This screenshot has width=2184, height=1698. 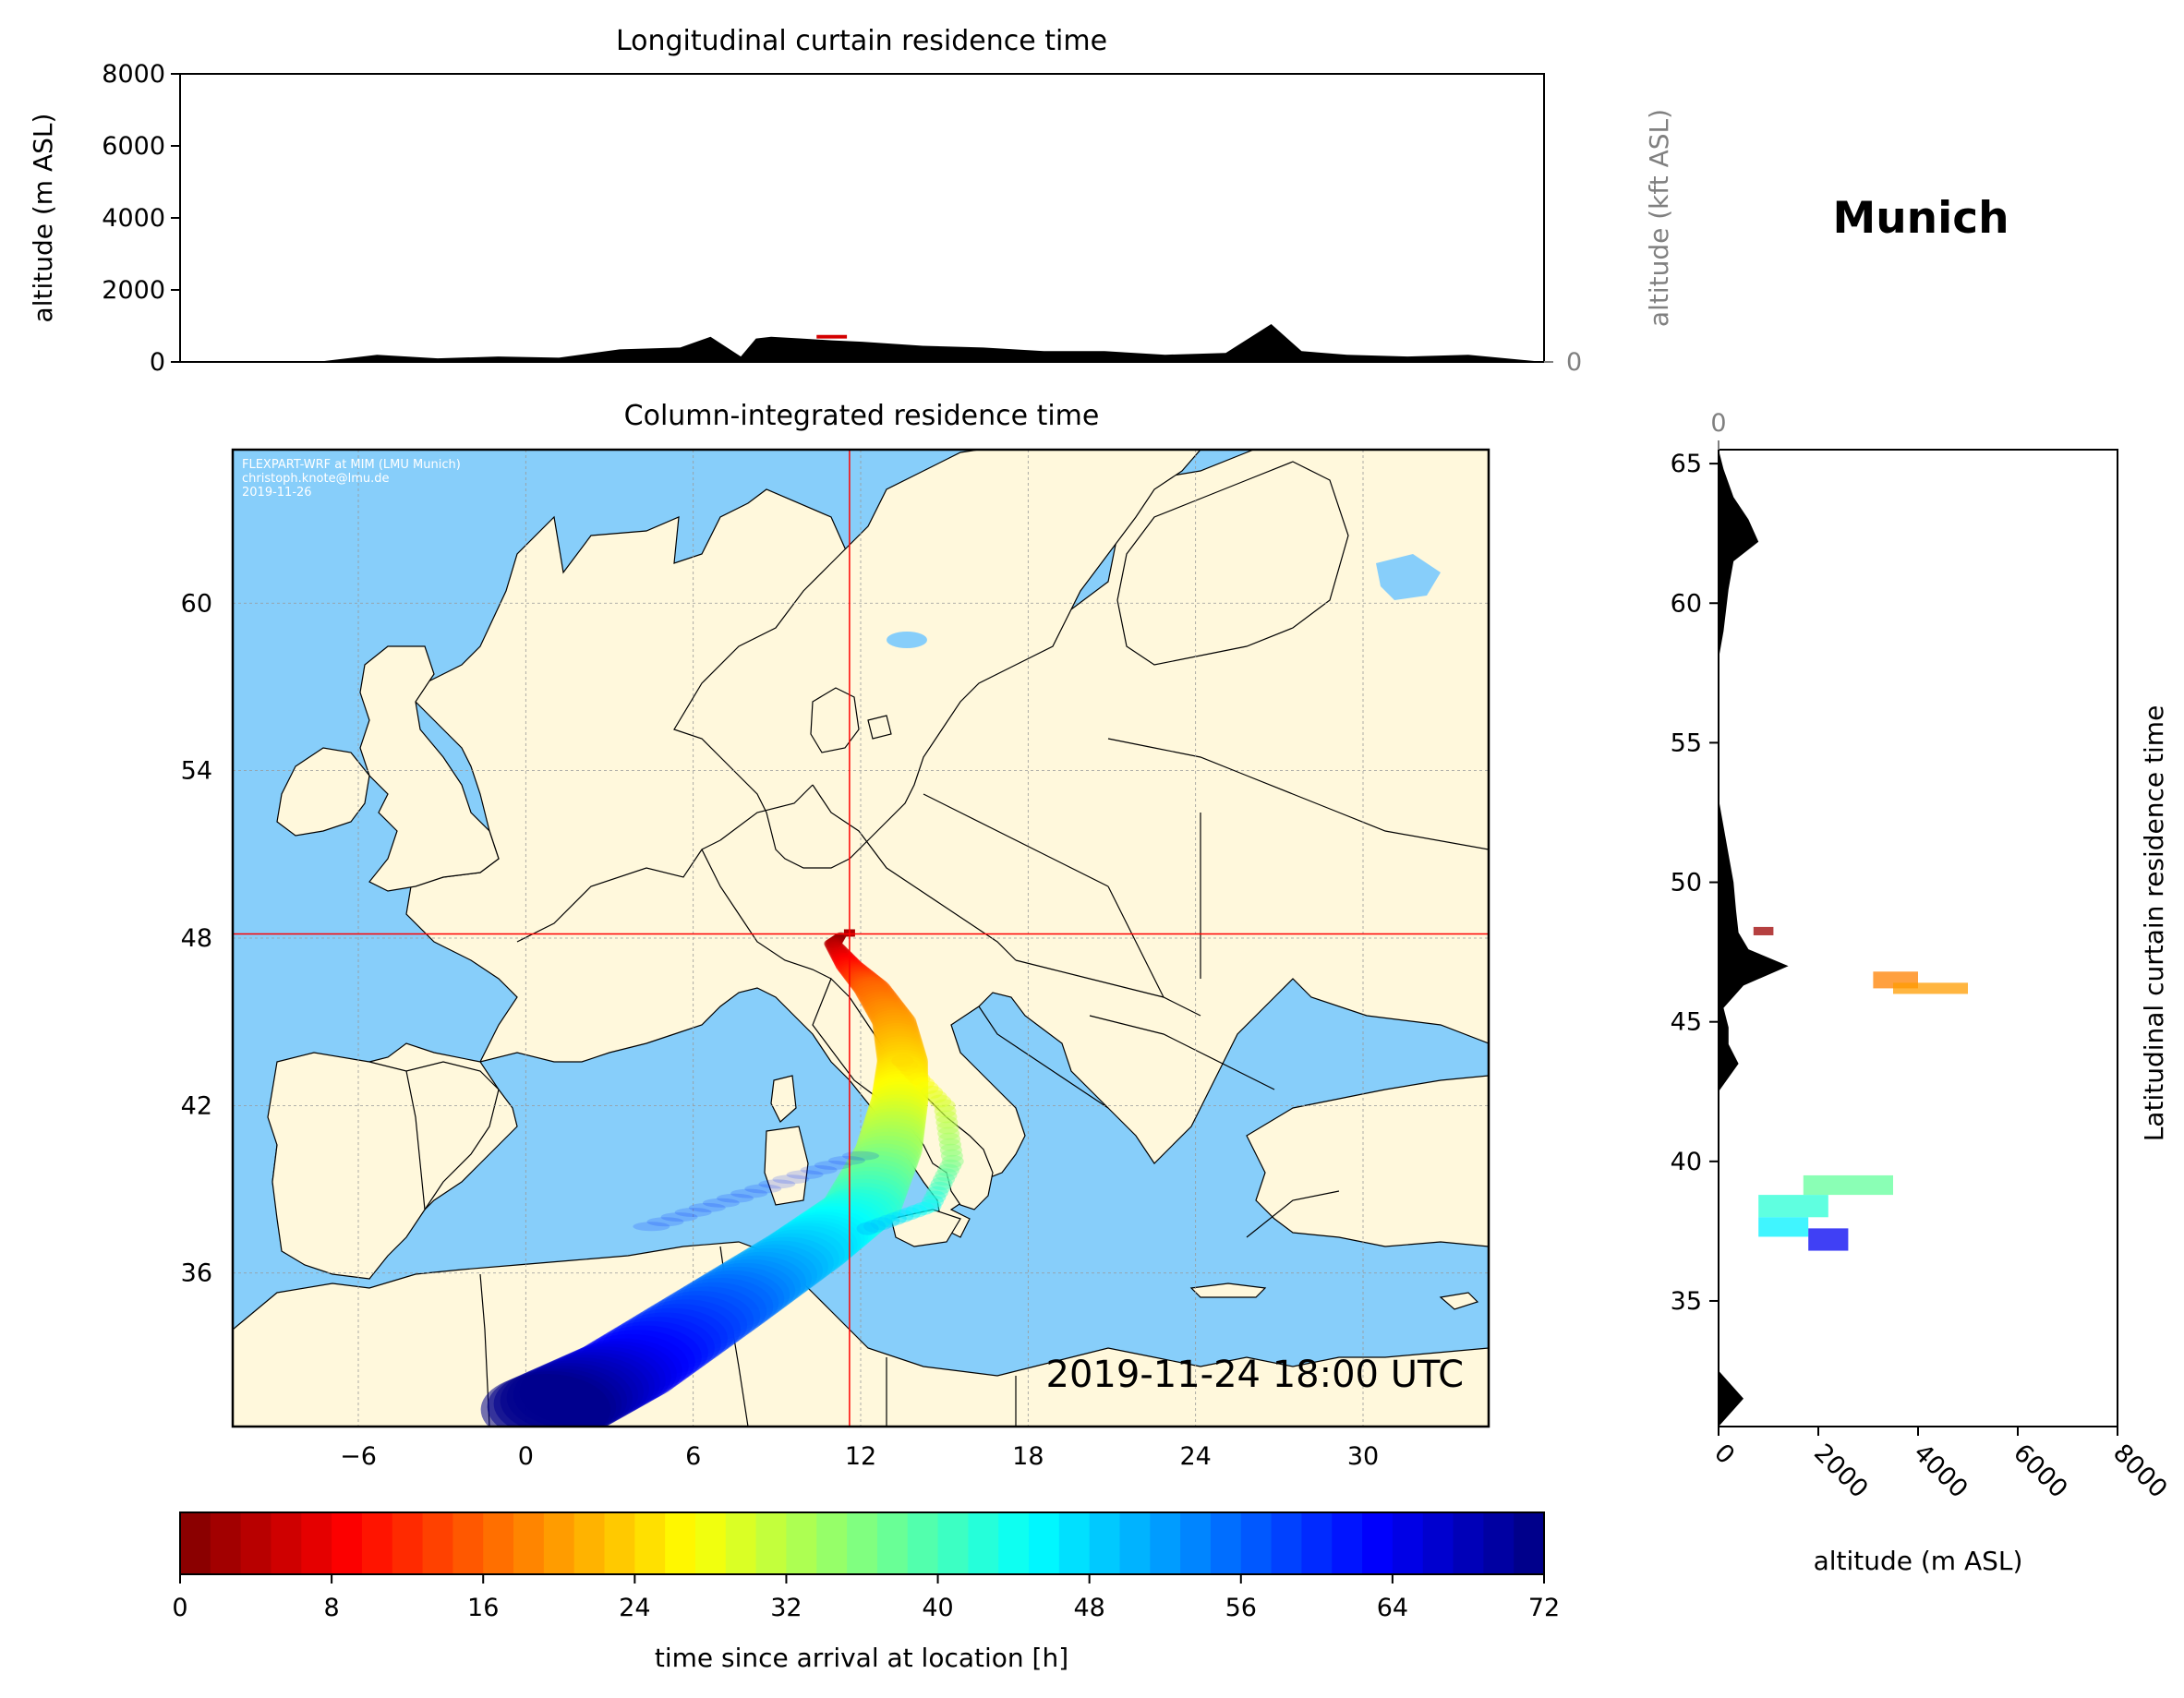 What do you see at coordinates (861, 1658) in the screenshot?
I see `colorbar-label: time since arrival at location [h]` at bounding box center [861, 1658].